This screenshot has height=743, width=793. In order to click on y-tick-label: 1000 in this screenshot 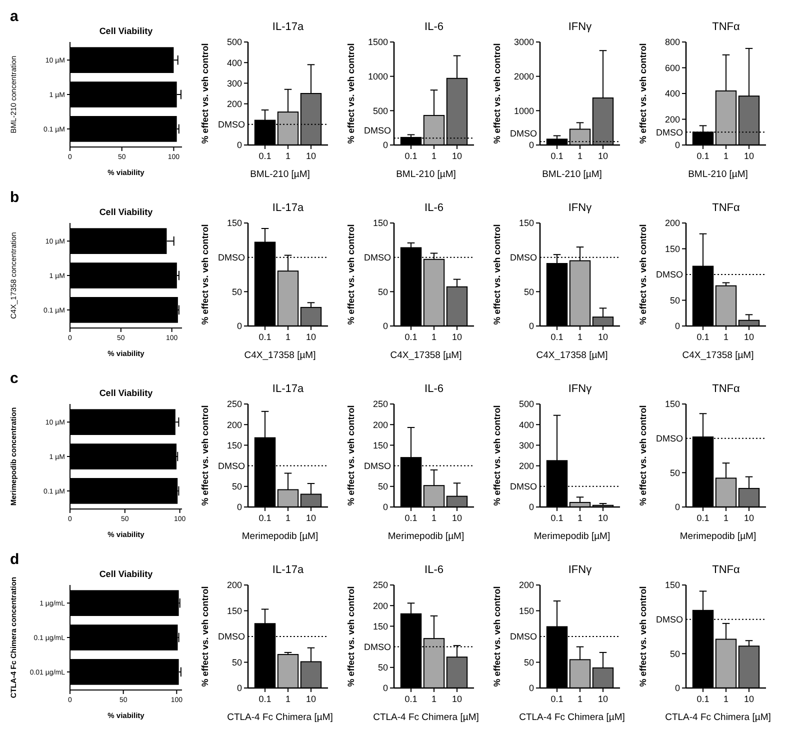, I will do `click(378, 76)`.